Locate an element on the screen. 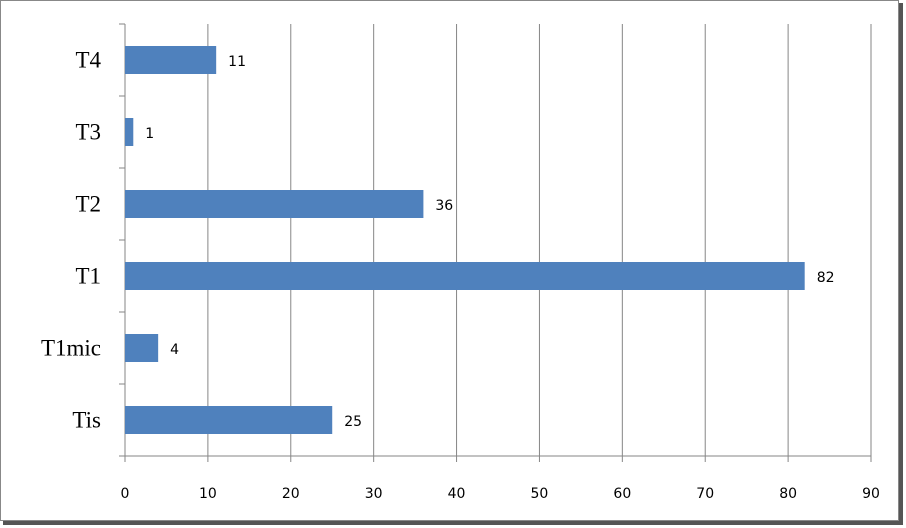 The image size is (906, 528). y-tick-label: T1 is located at coordinates (88, 275).